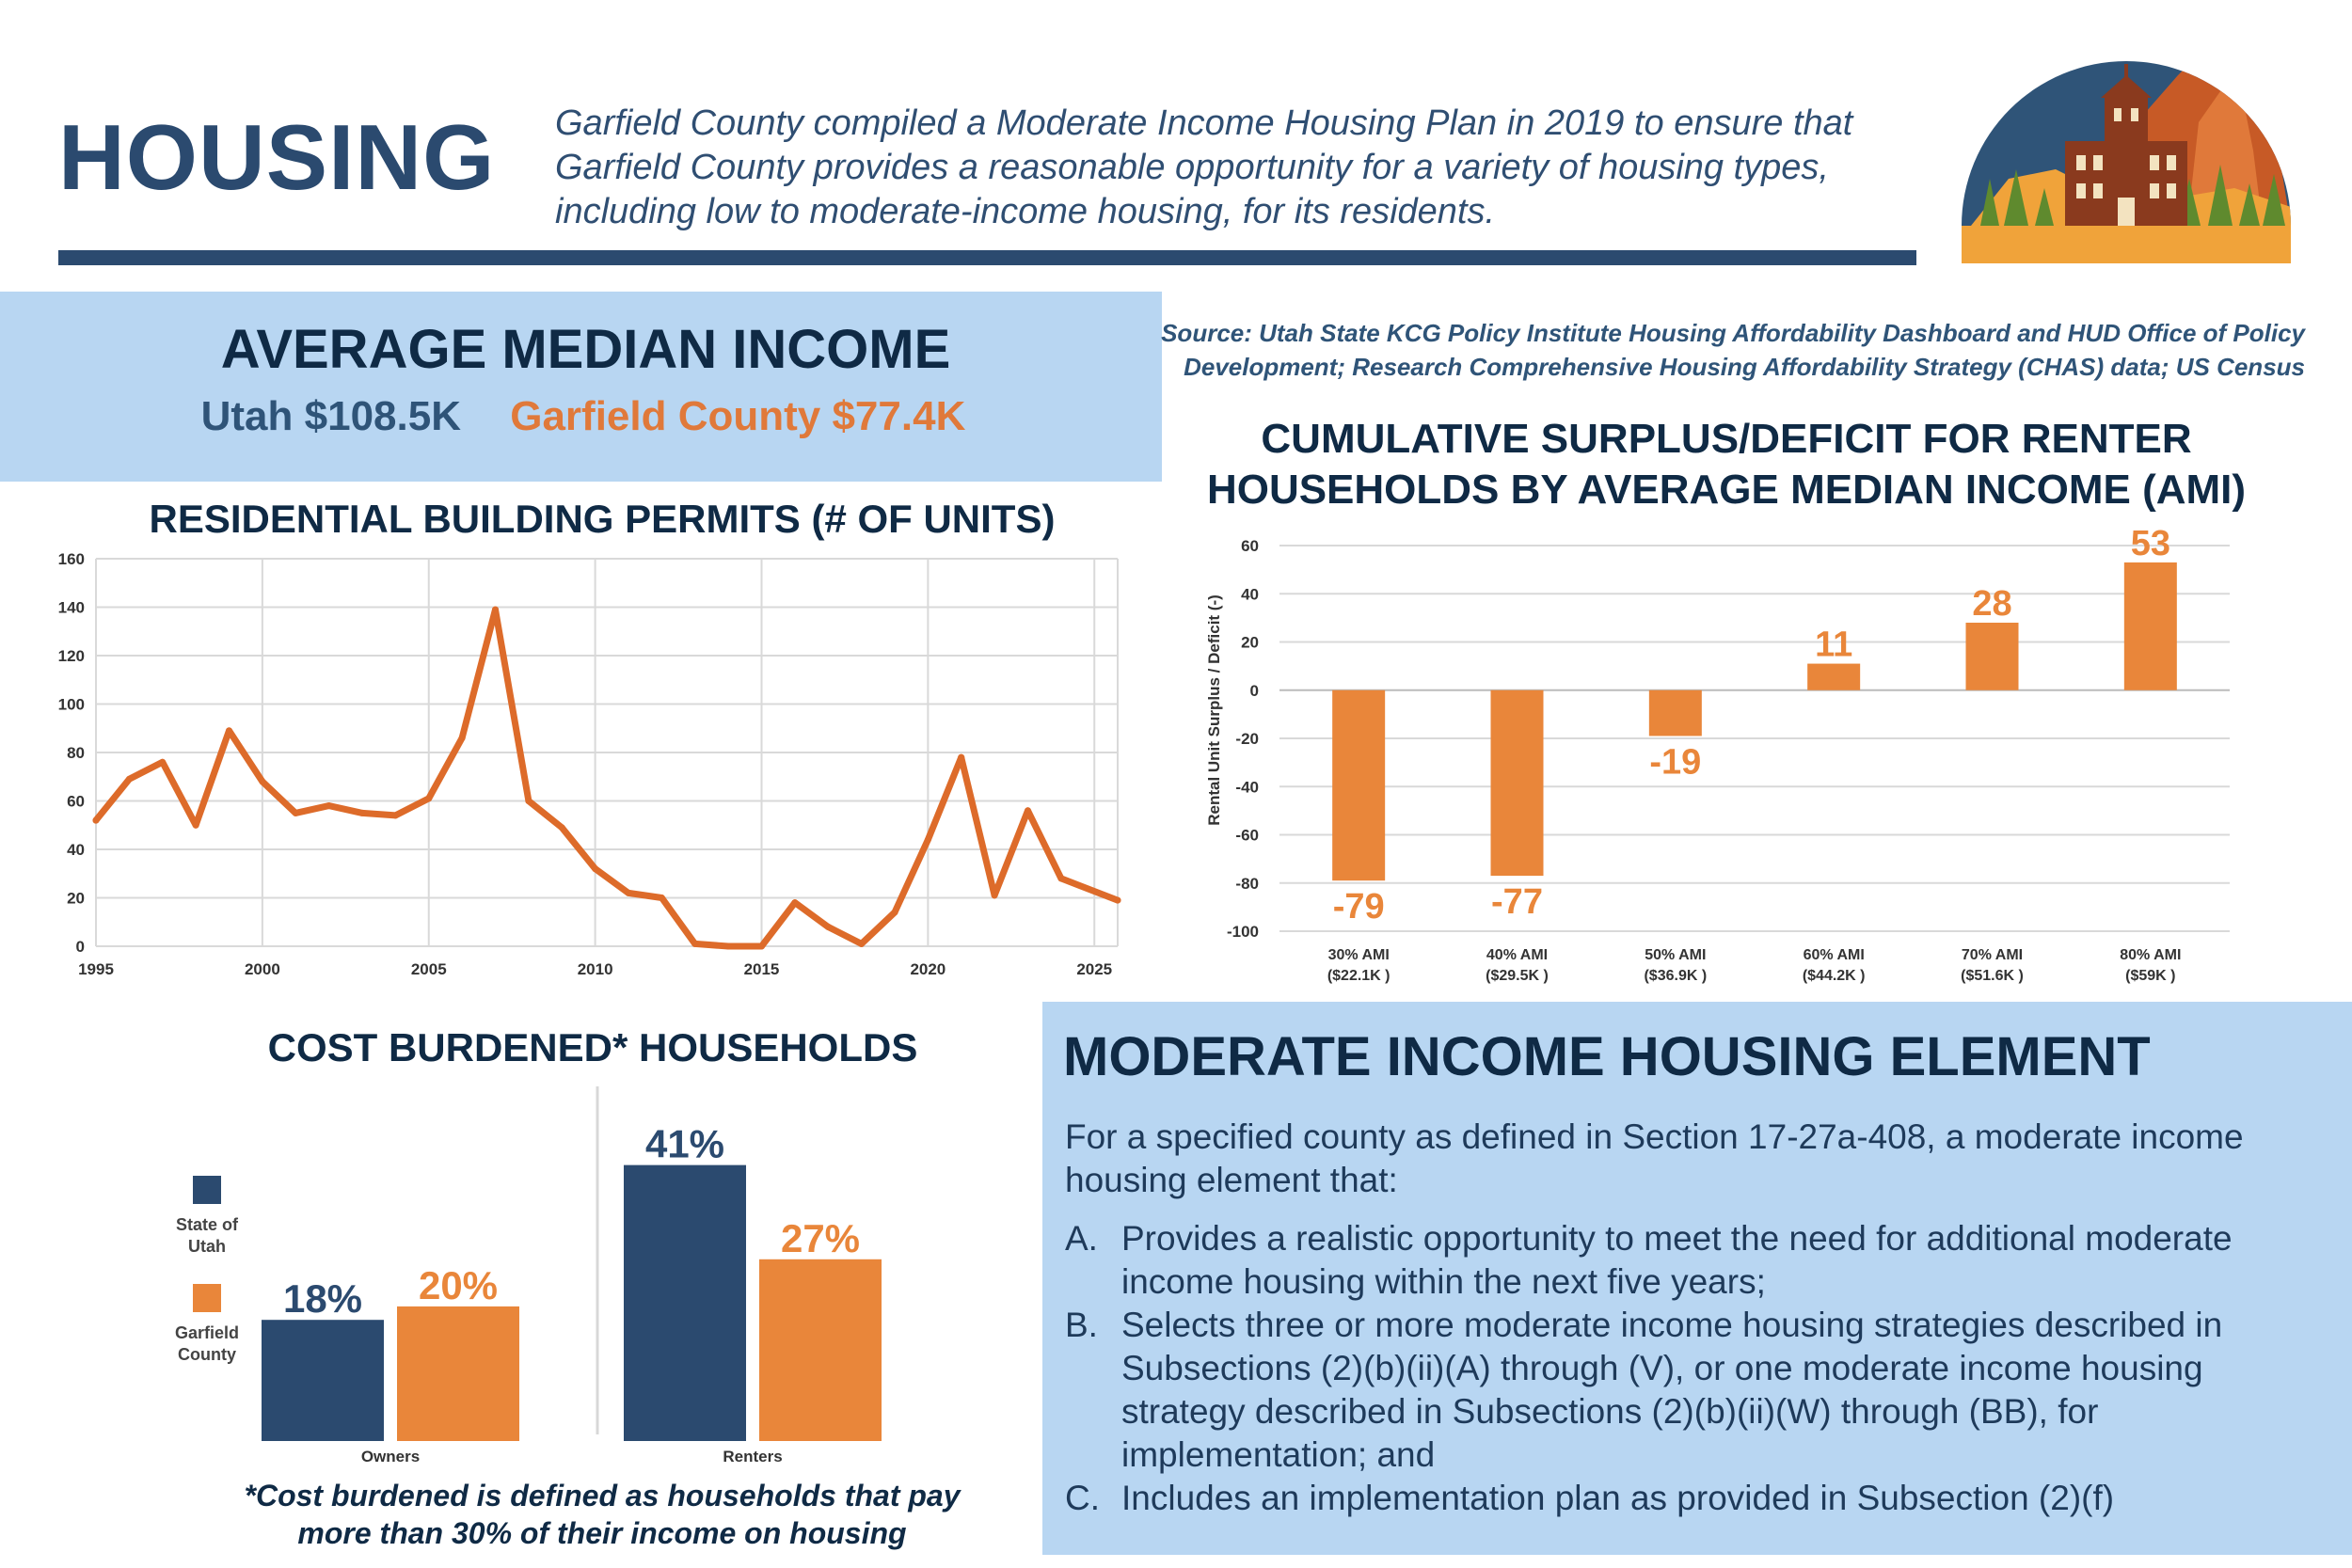 The height and width of the screenshot is (1568, 2352). What do you see at coordinates (76, 899) in the screenshot?
I see `permits-y-tick-label: 20` at bounding box center [76, 899].